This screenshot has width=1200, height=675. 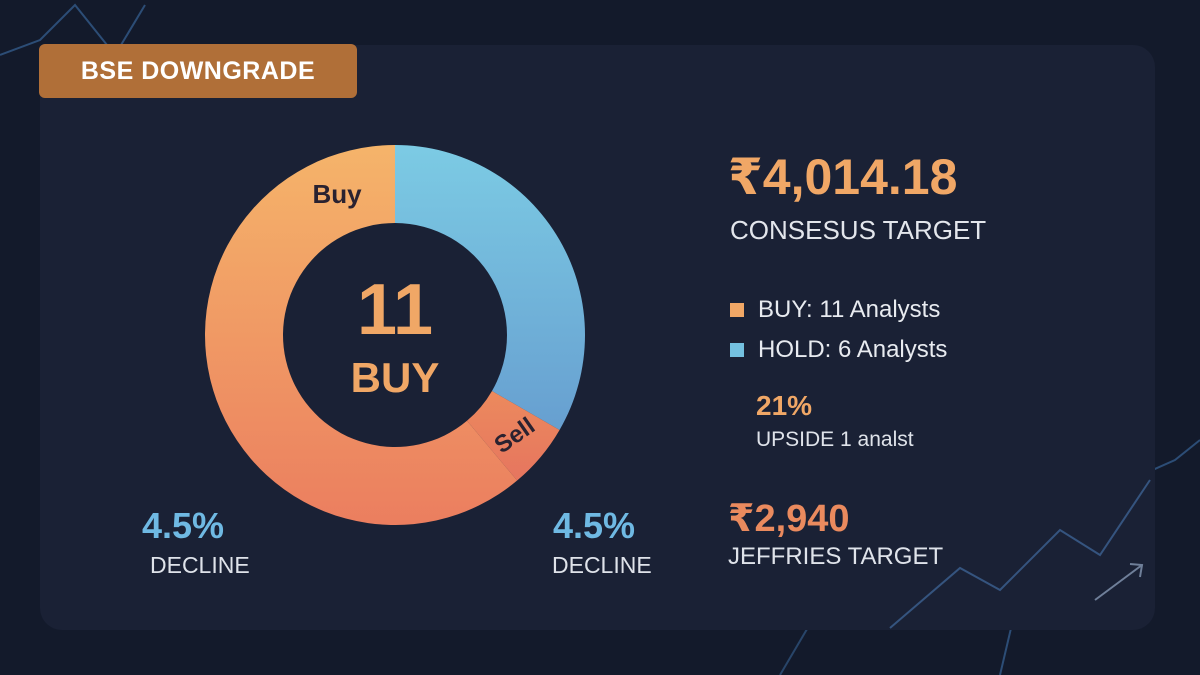 I want to click on legend-buy-text: 11 Analysts, so click(x=876, y=309).